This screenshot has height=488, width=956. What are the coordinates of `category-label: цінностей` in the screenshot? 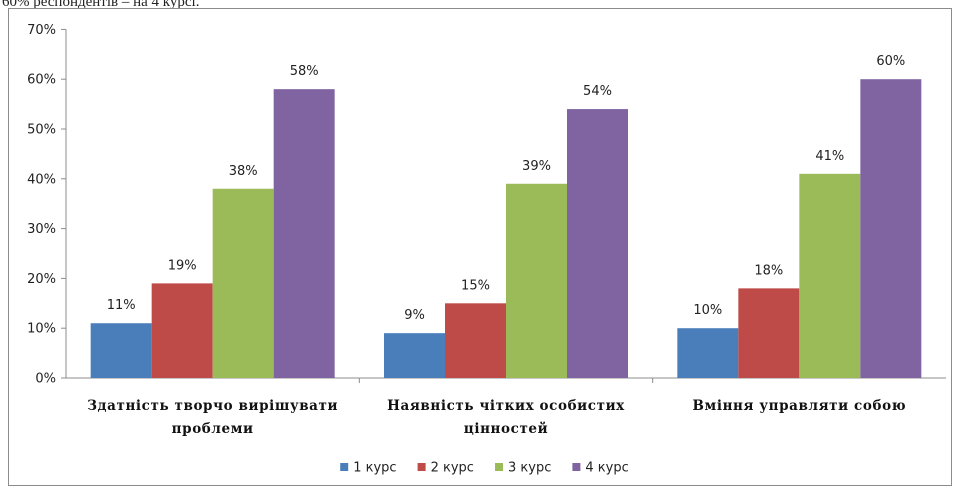 It's located at (506, 429).